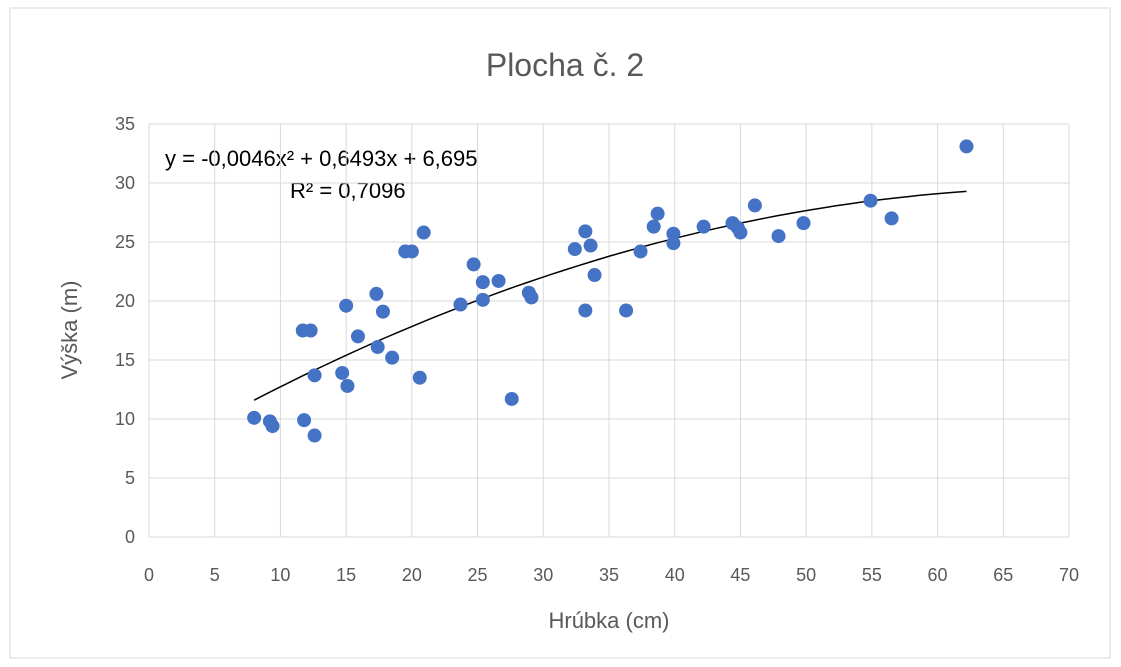 Image resolution: width=1121 pixels, height=667 pixels. What do you see at coordinates (872, 575) in the screenshot?
I see `x-tick-label: 55` at bounding box center [872, 575].